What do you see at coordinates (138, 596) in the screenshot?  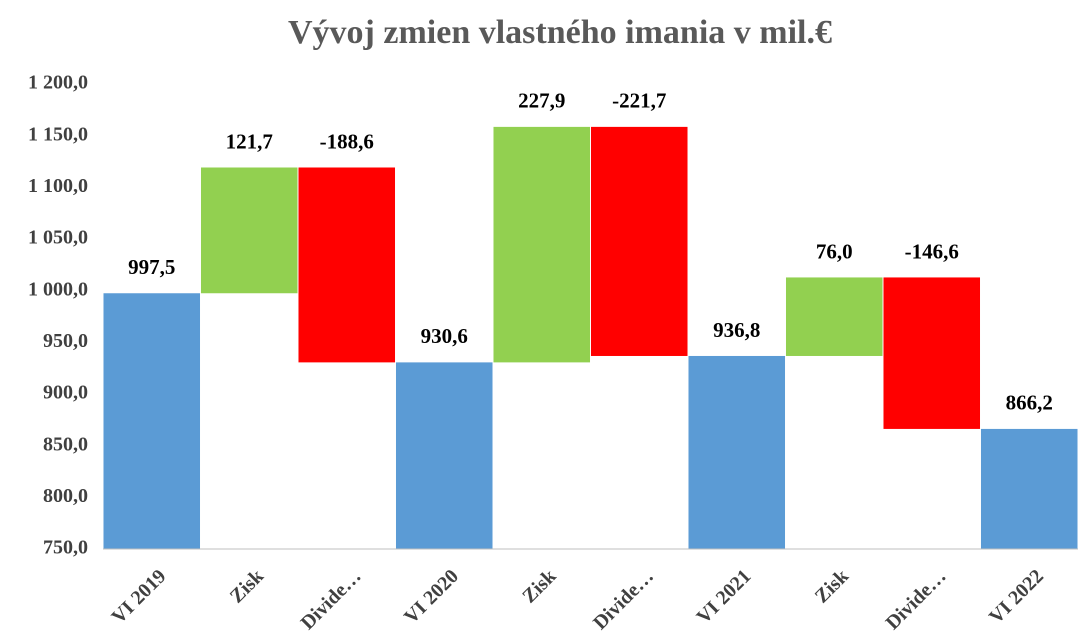 I see `x-tick-label: VI 2019` at bounding box center [138, 596].